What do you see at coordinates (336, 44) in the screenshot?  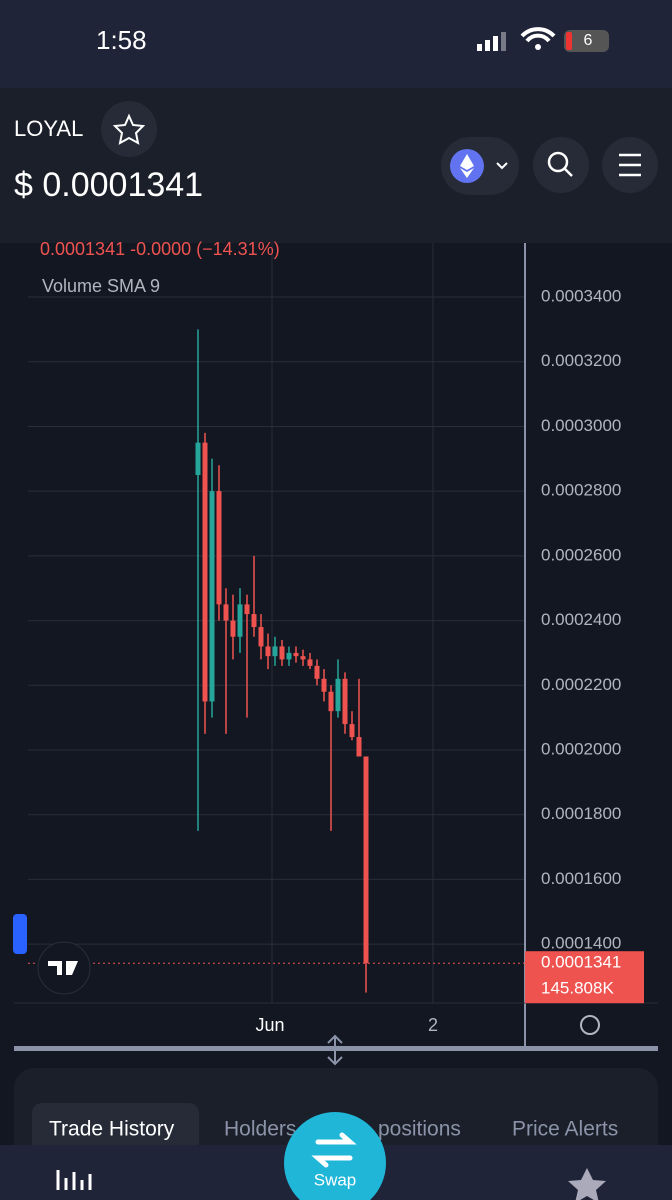 I see `status-bar` at bounding box center [336, 44].